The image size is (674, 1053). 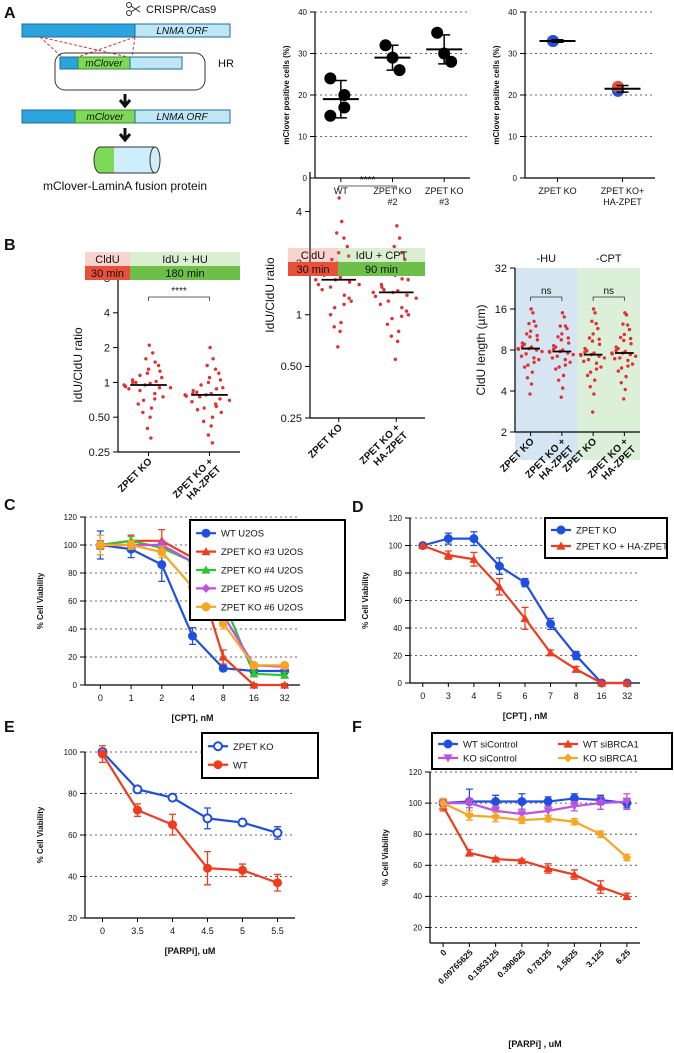 I want to click on protein-tag, so click(x=107, y=160).